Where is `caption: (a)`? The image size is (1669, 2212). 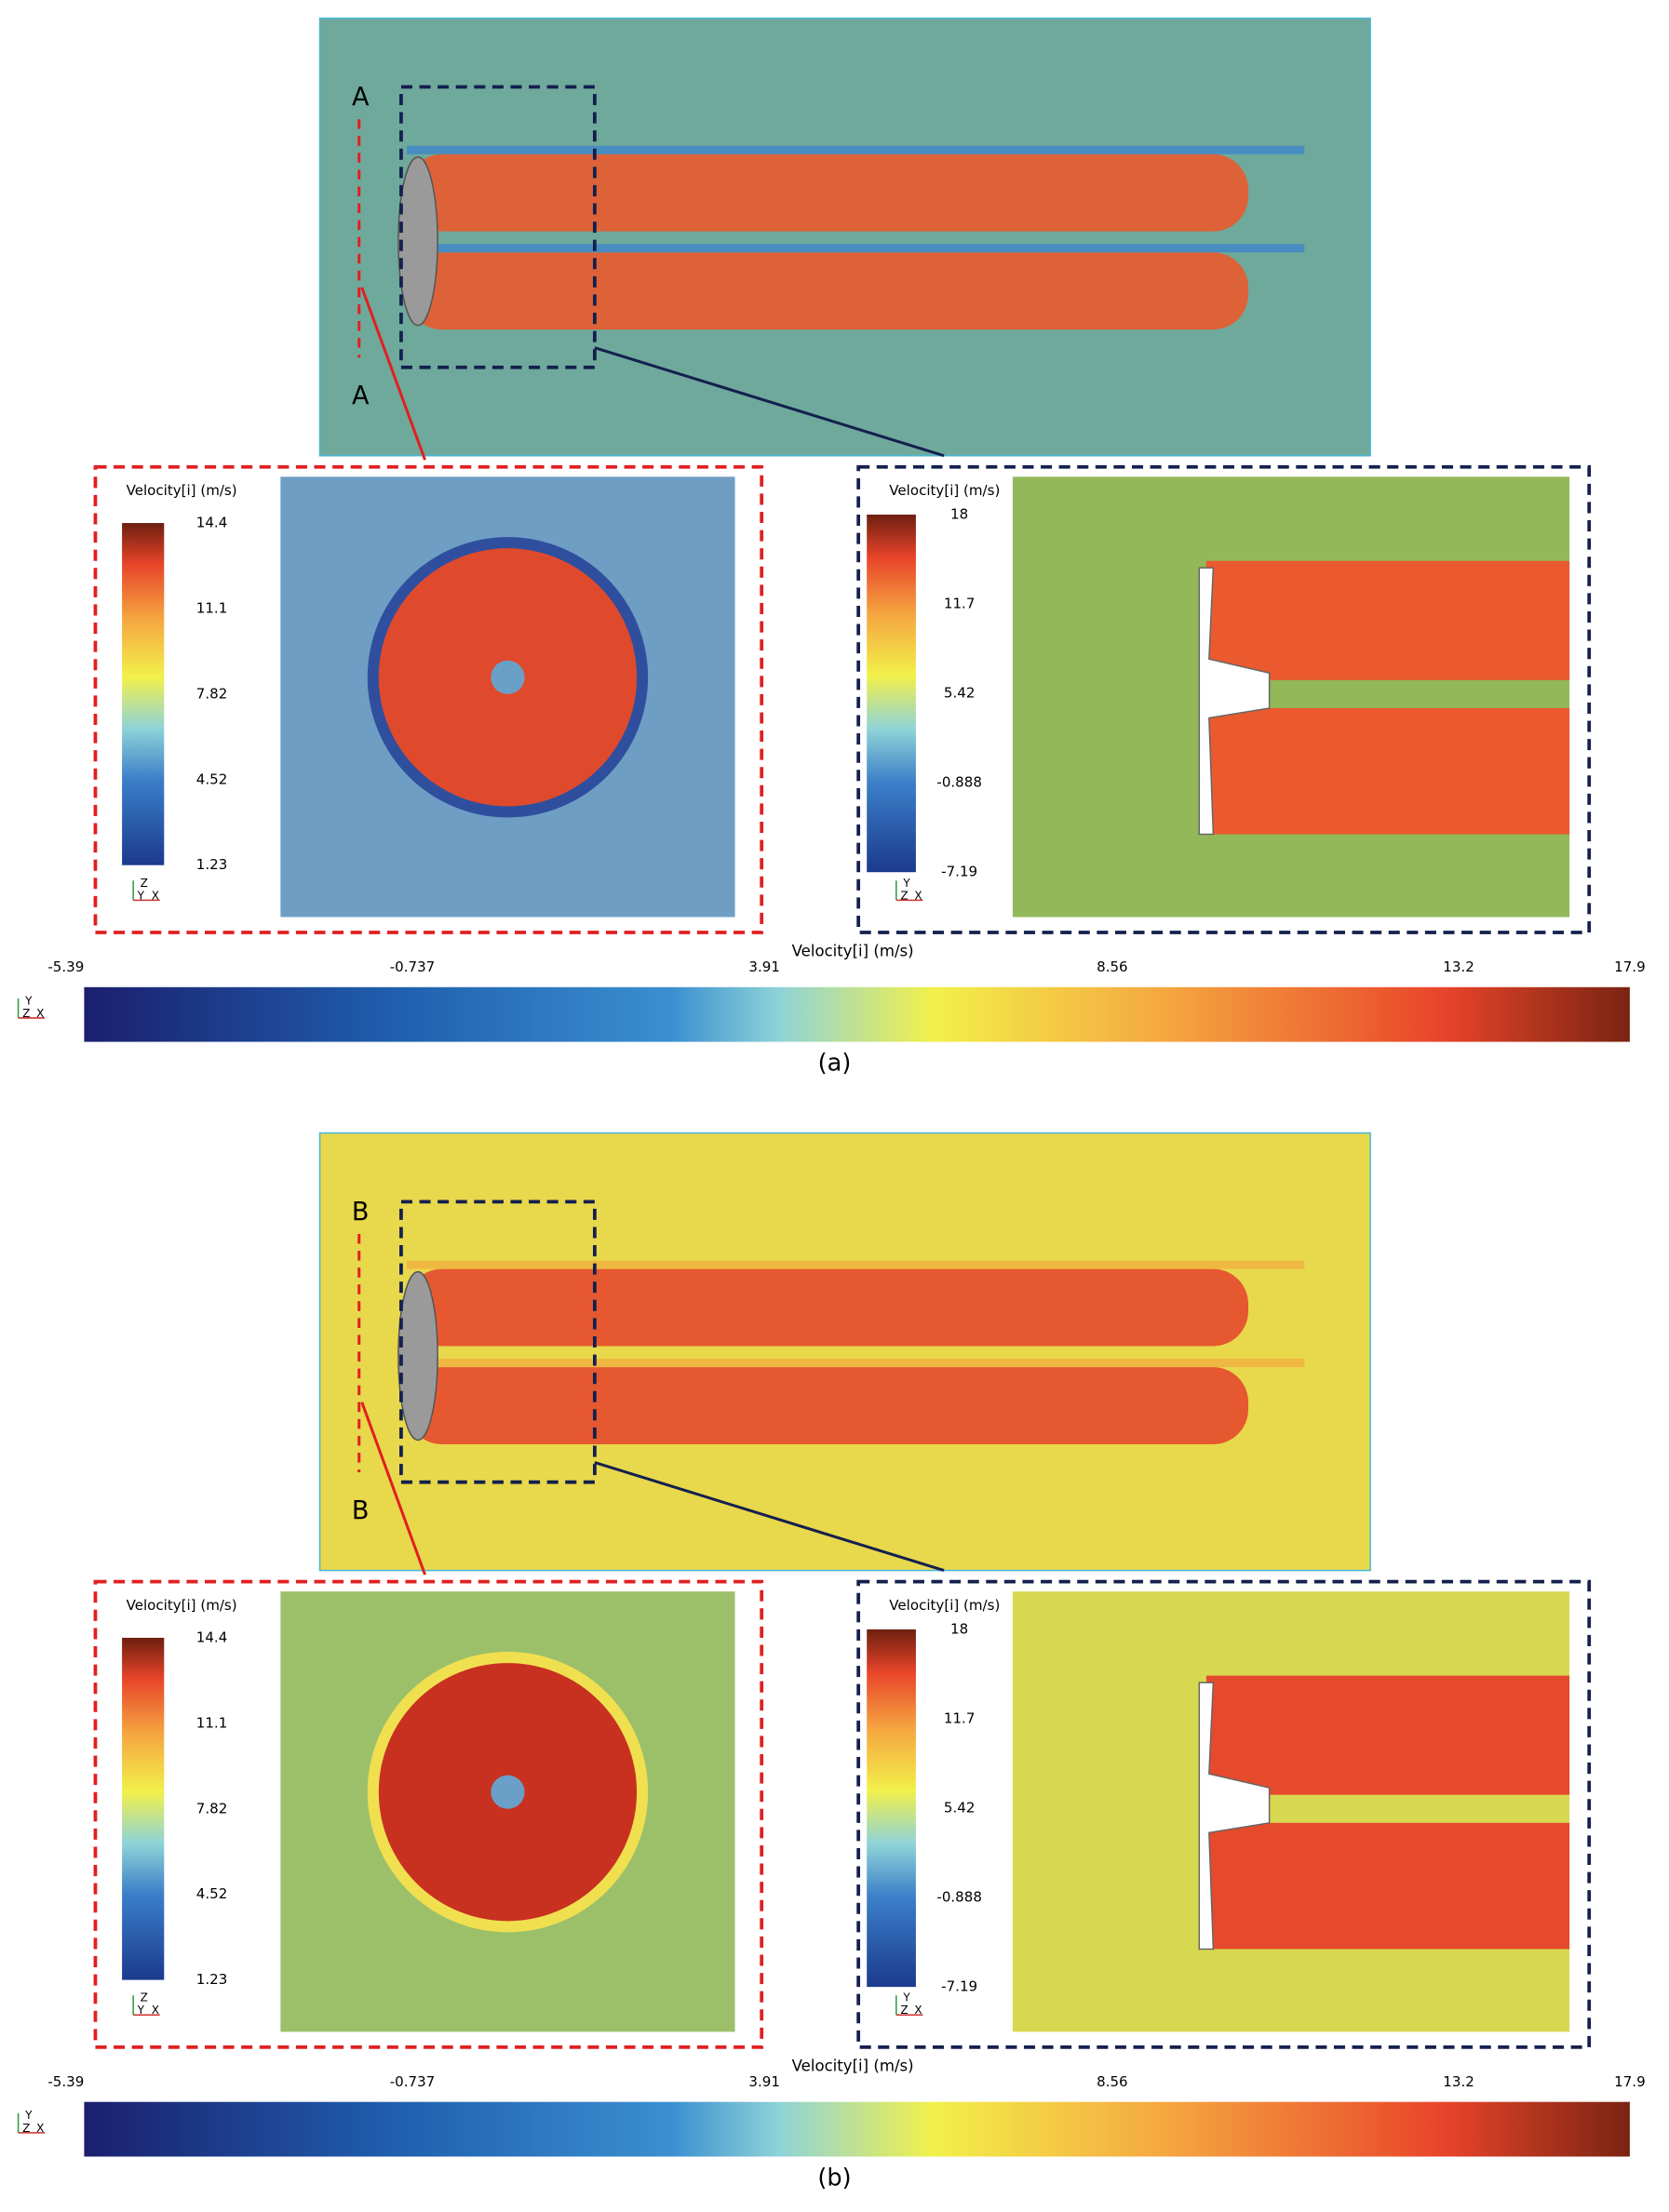 caption: (a) is located at coordinates (835, 1064).